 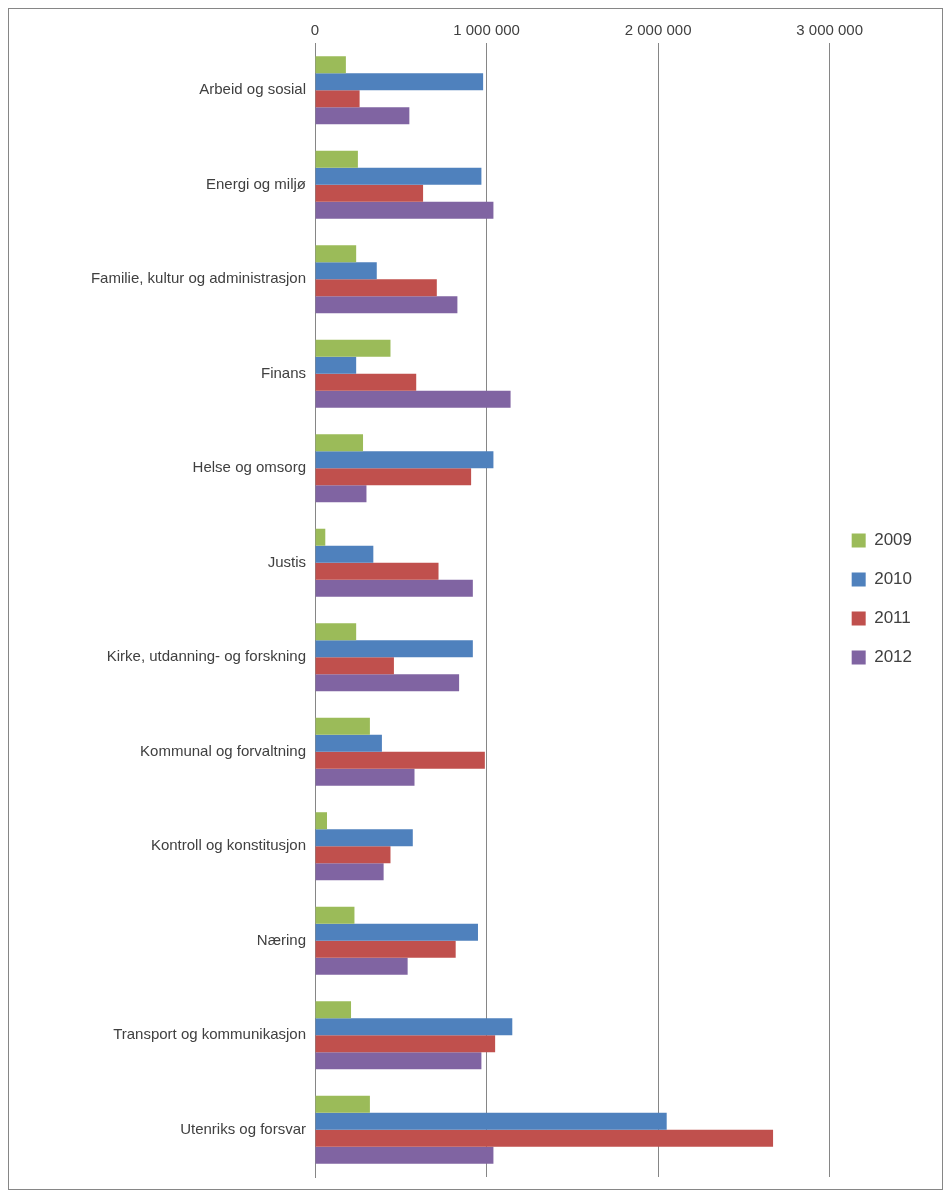 What do you see at coordinates (228, 845) in the screenshot?
I see `y-tick-label: Kontroll og konstitusjon` at bounding box center [228, 845].